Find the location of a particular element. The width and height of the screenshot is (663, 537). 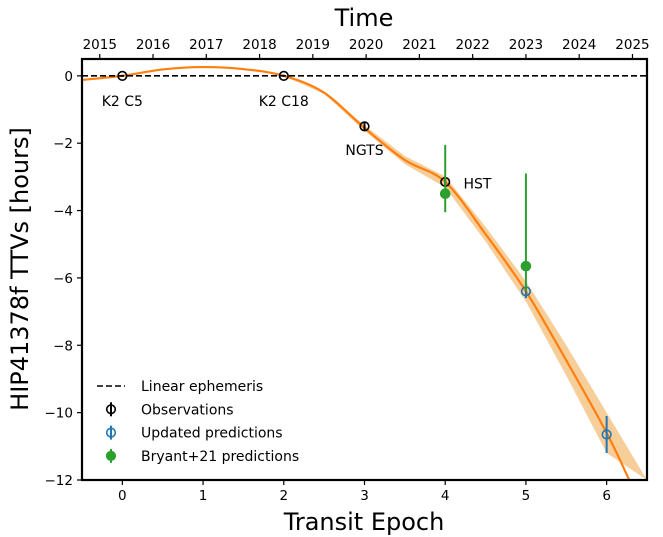

x-tick-label: 5 is located at coordinates (526, 496).